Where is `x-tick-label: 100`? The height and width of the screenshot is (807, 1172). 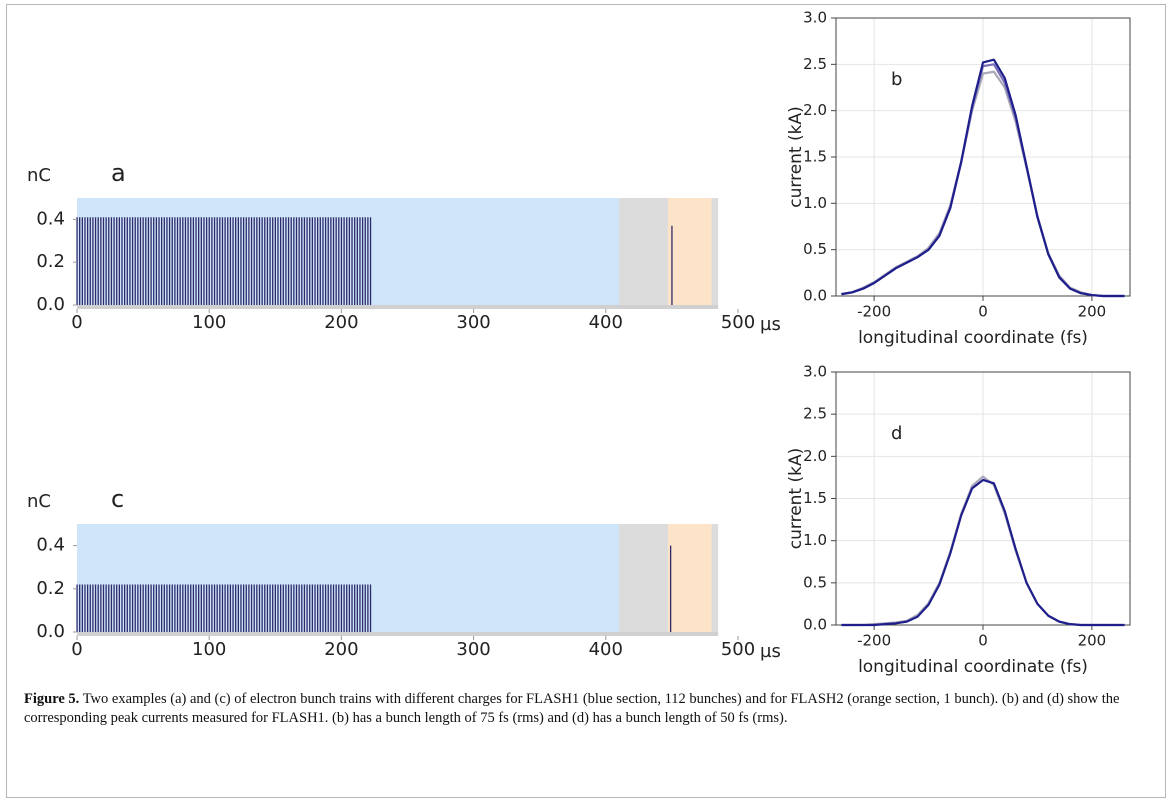 x-tick-label: 100 is located at coordinates (209, 322).